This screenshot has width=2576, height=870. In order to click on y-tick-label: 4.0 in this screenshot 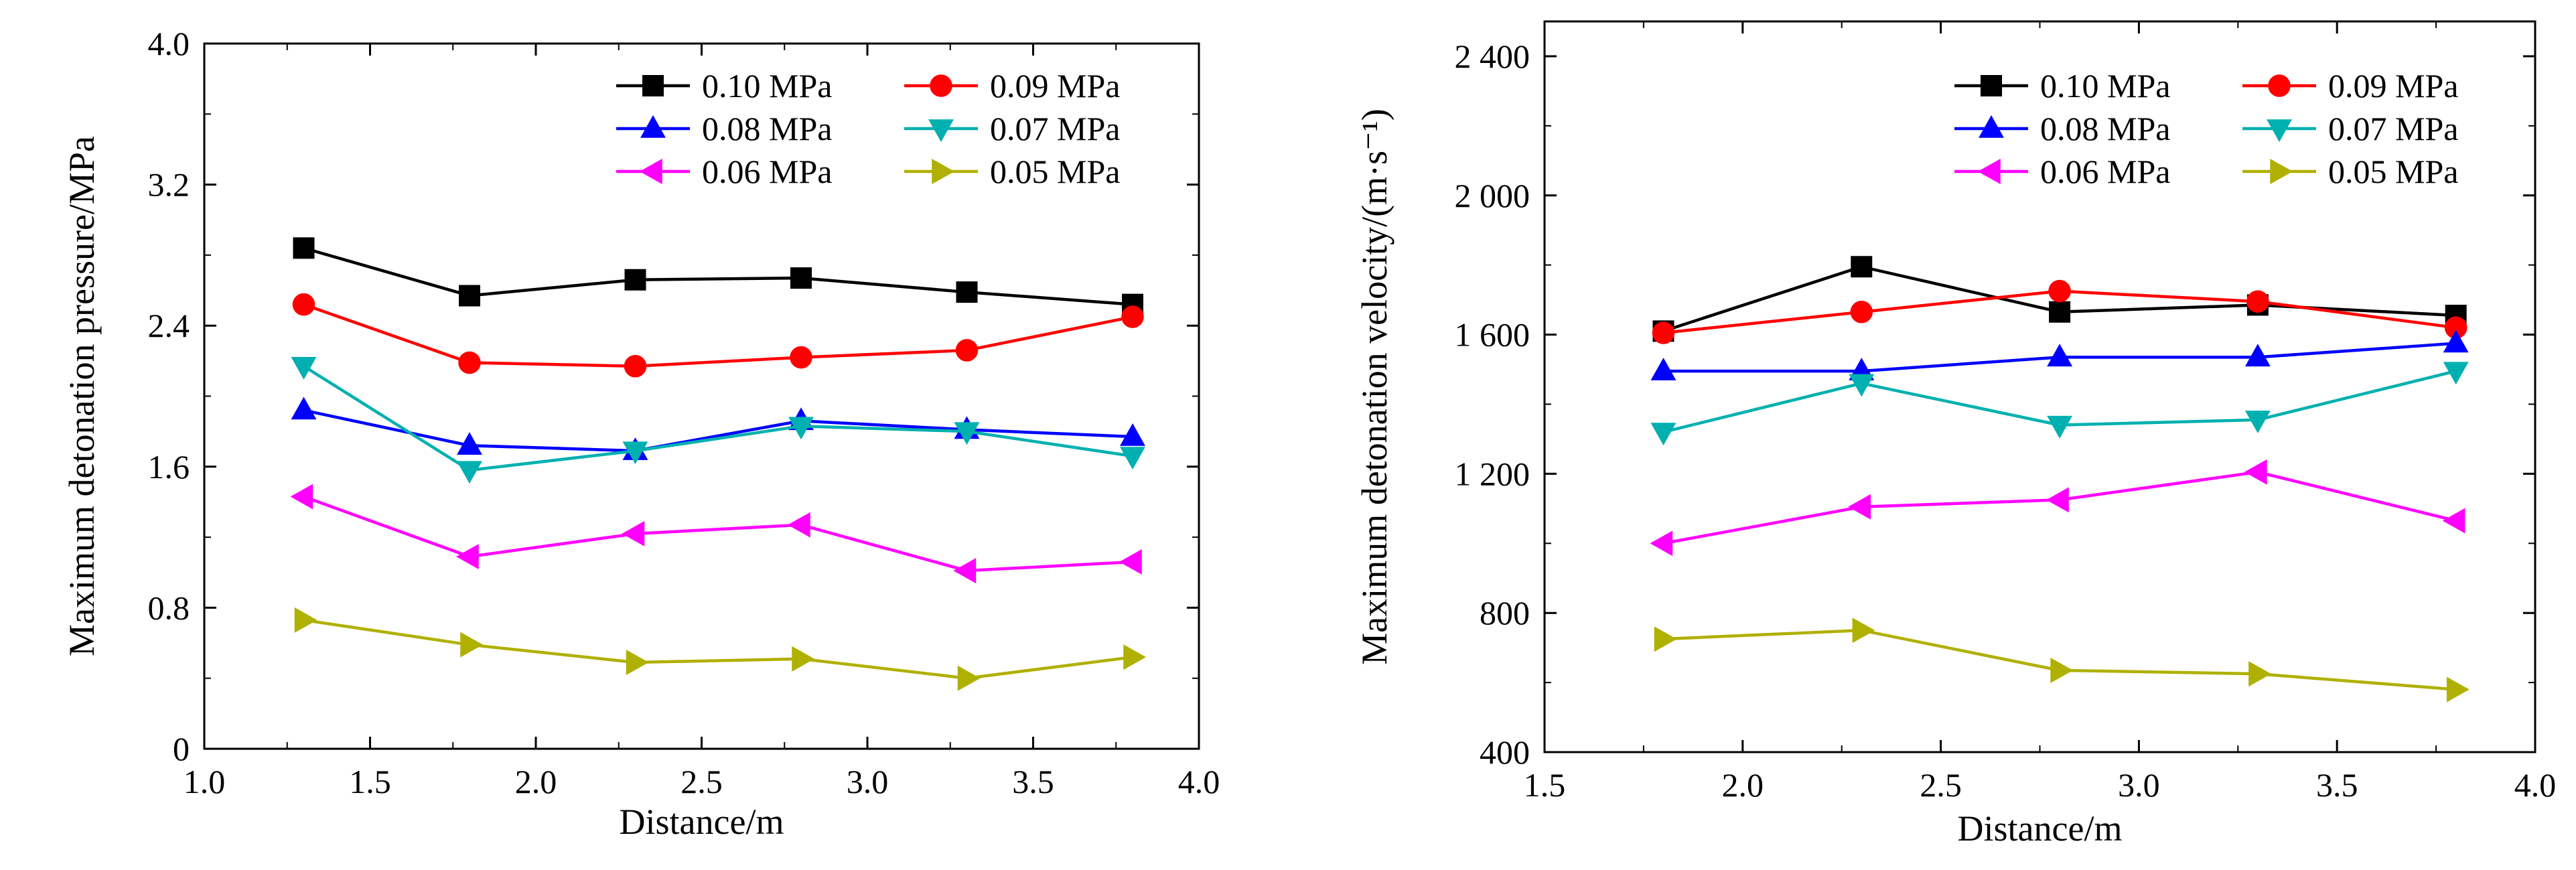, I will do `click(169, 43)`.